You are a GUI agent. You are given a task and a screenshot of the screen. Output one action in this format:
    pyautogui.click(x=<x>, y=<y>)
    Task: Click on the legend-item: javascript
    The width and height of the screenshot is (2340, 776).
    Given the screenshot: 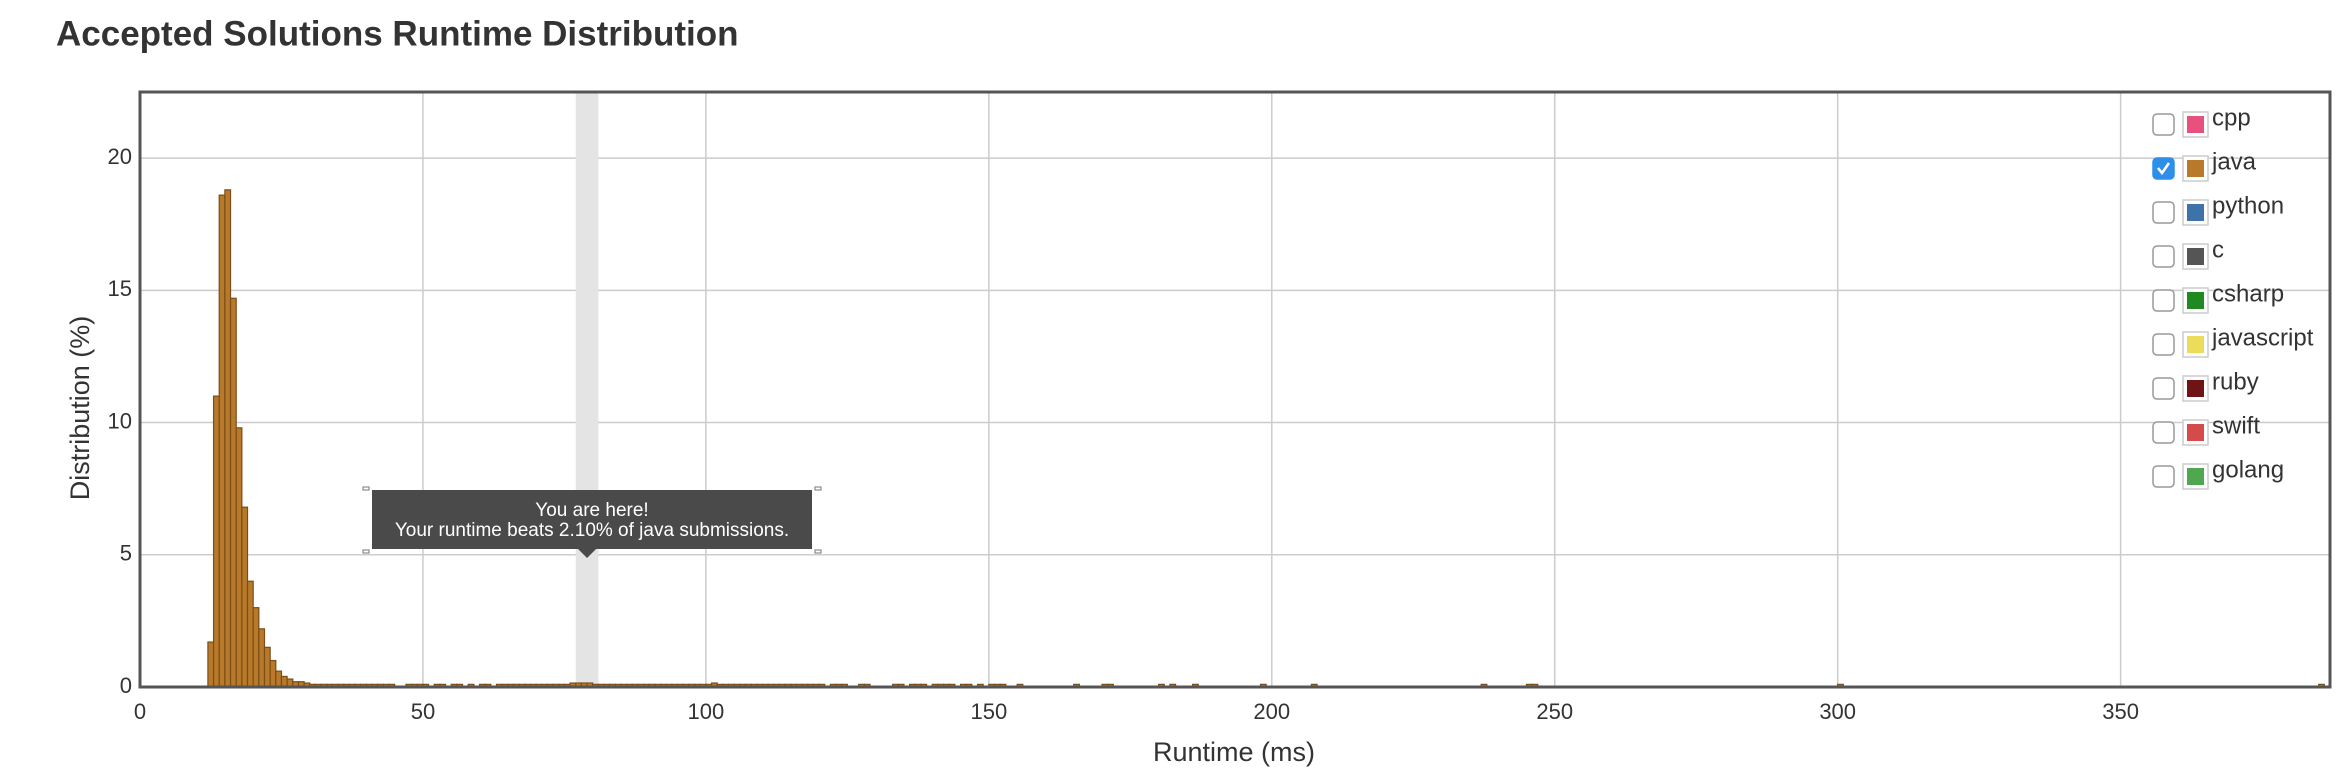 What is the action you would take?
    pyautogui.click(x=2233, y=341)
    